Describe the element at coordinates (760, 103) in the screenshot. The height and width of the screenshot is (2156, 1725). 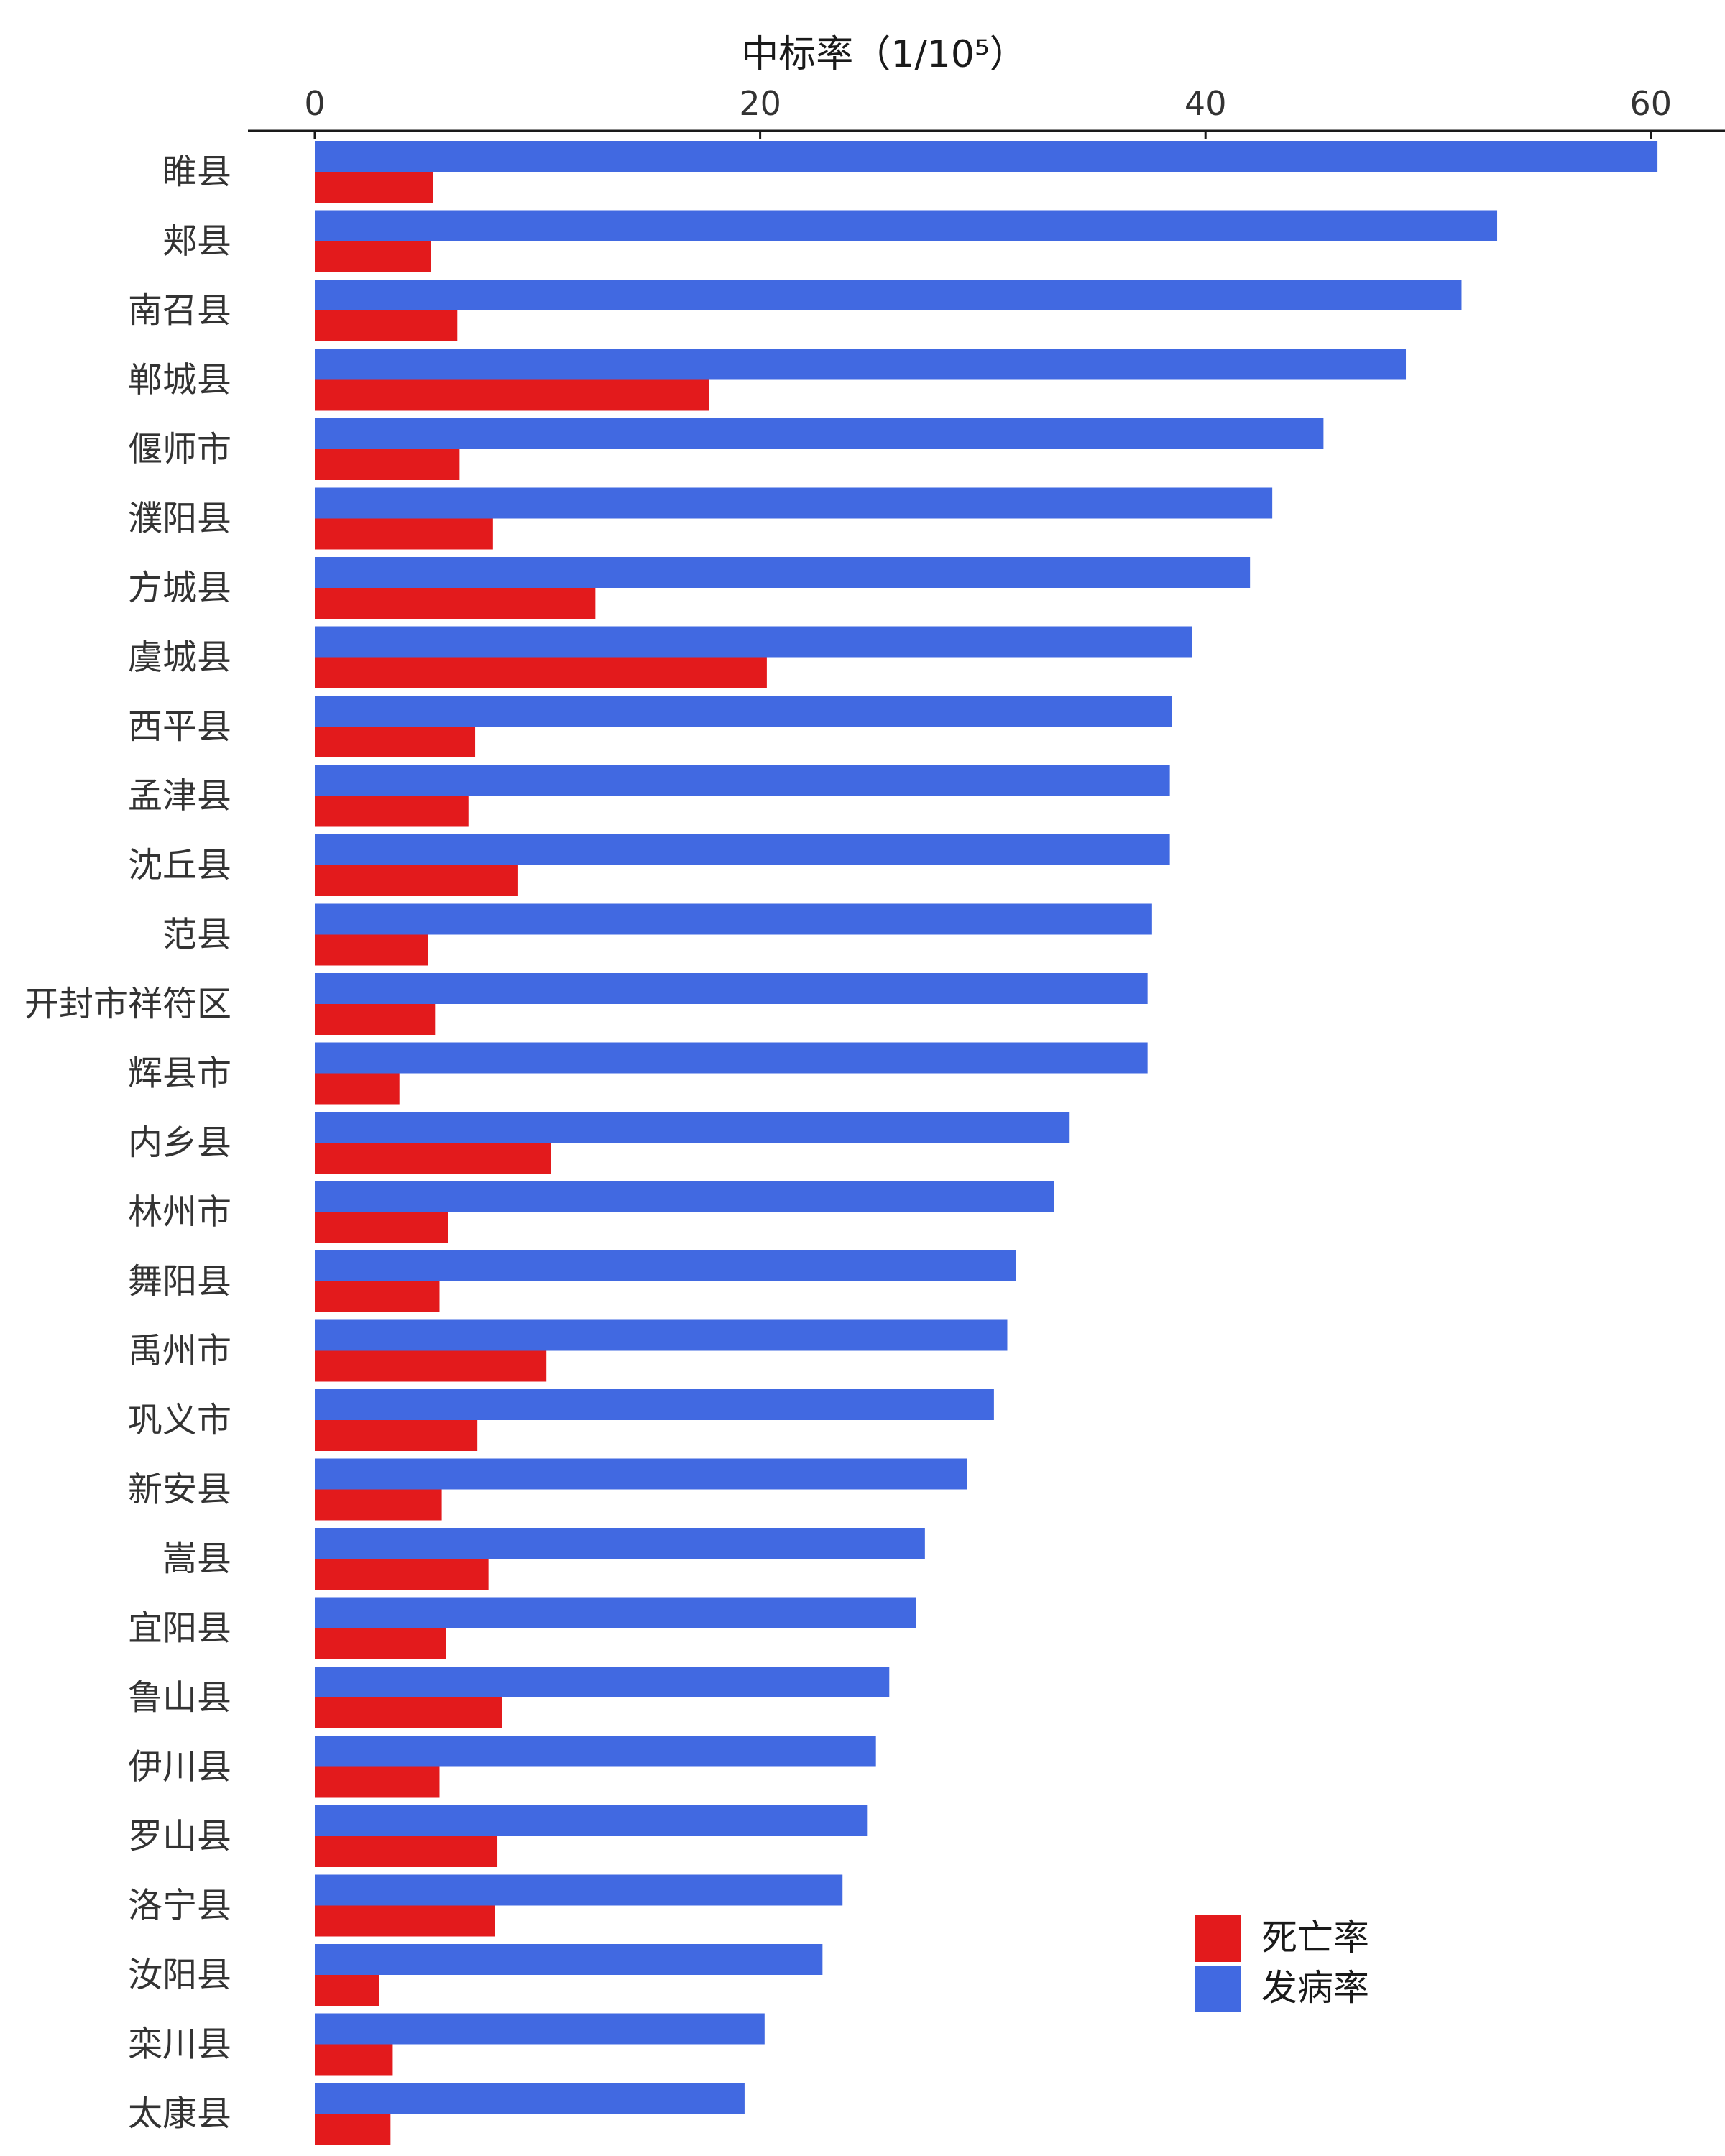
I see `x-tick-label: 20` at that location.